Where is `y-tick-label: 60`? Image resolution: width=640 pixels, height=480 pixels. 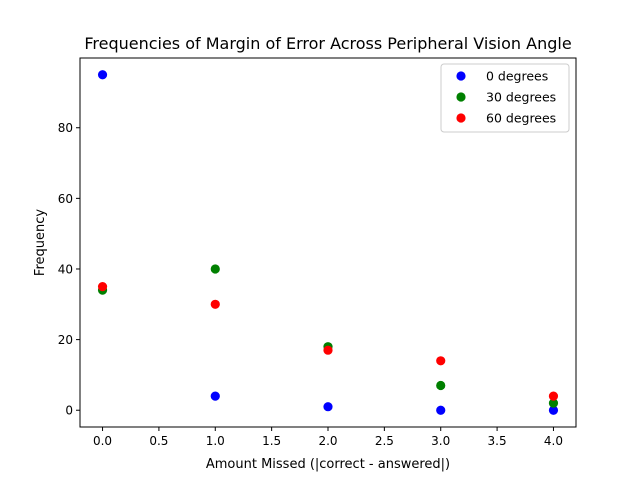
y-tick-label: 60 is located at coordinates (65, 199).